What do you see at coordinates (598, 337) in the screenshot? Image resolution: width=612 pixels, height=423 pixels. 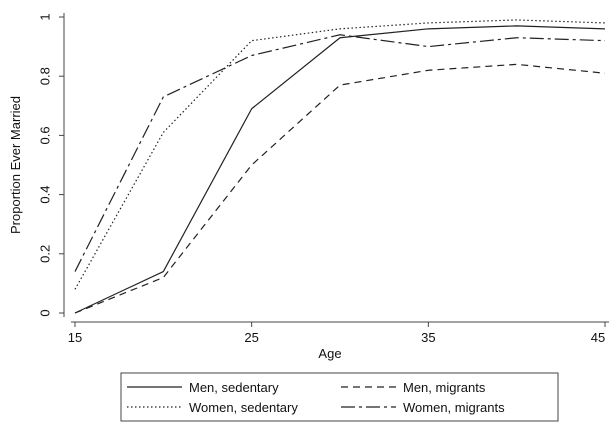 I see `x-tick-label: 45` at bounding box center [598, 337].